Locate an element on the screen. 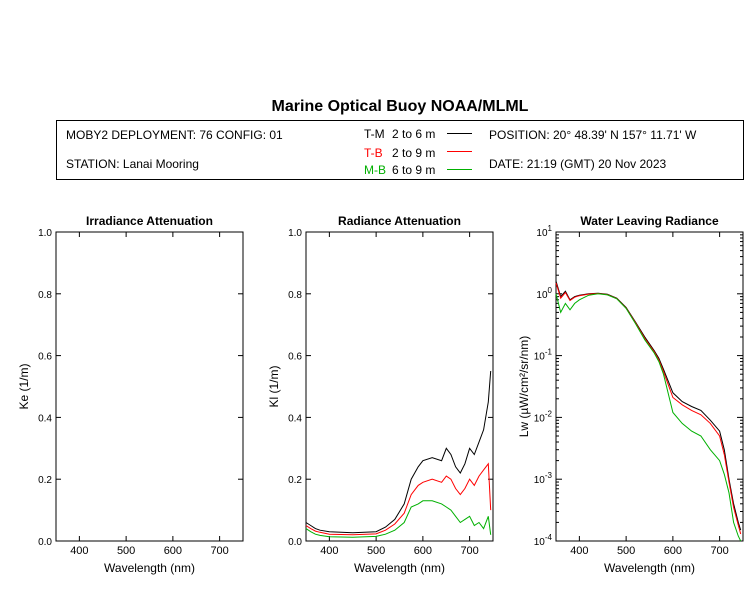 The height and width of the screenshot is (600, 750). y-tick-label-1: 0.8 is located at coordinates (295, 295).